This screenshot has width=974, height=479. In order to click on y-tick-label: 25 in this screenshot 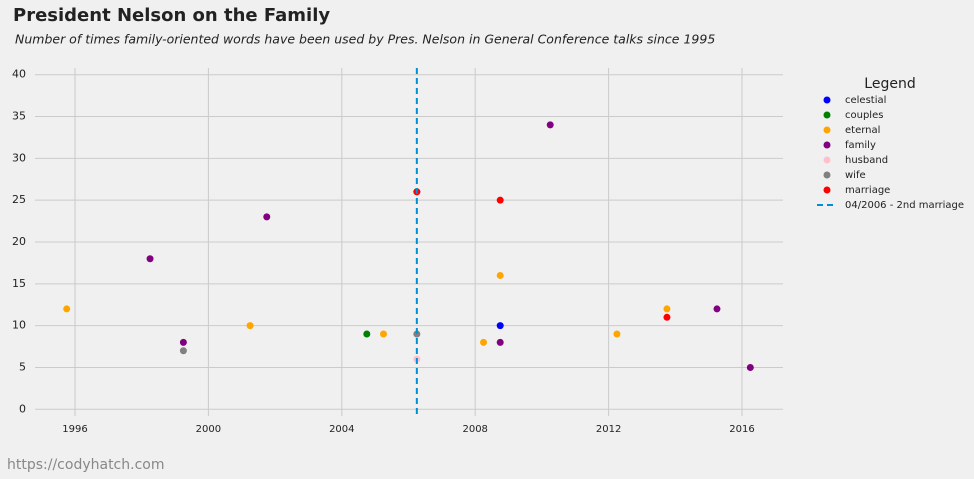, I will do `click(19, 199)`.